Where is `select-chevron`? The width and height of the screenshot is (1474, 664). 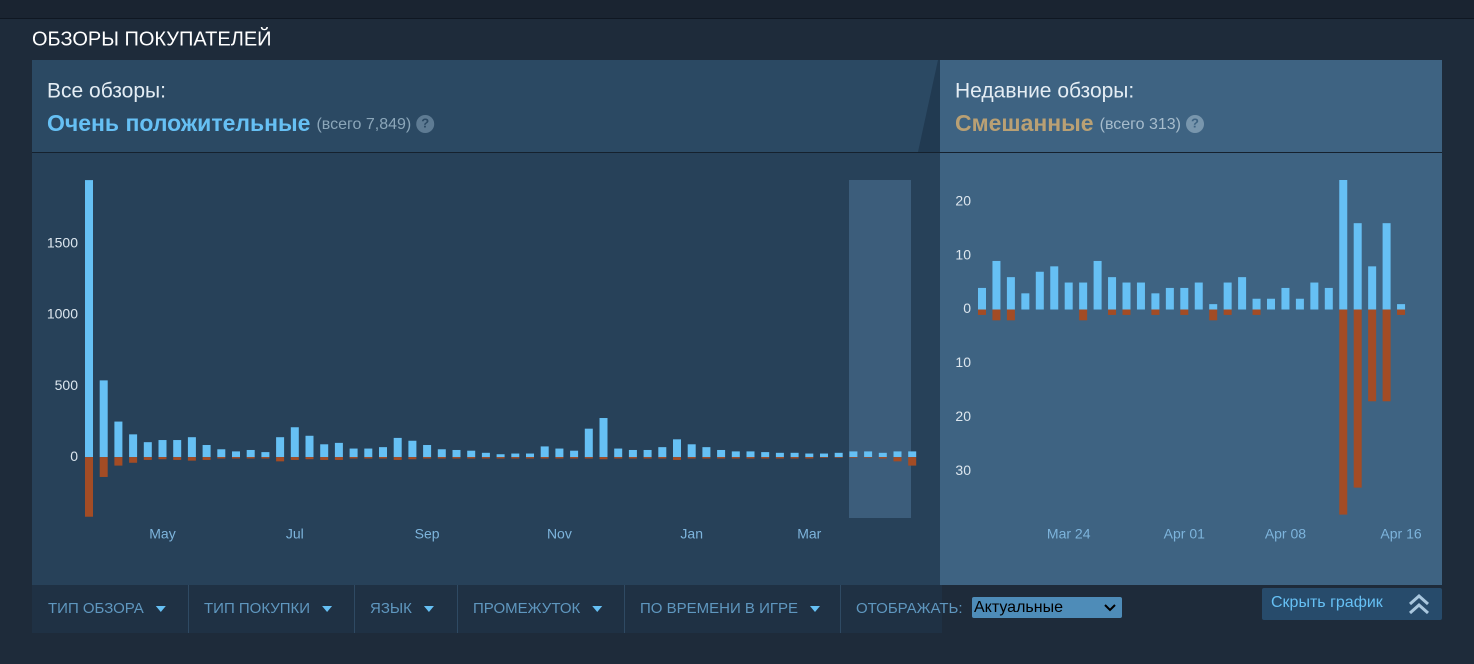
select-chevron is located at coordinates (1110, 608).